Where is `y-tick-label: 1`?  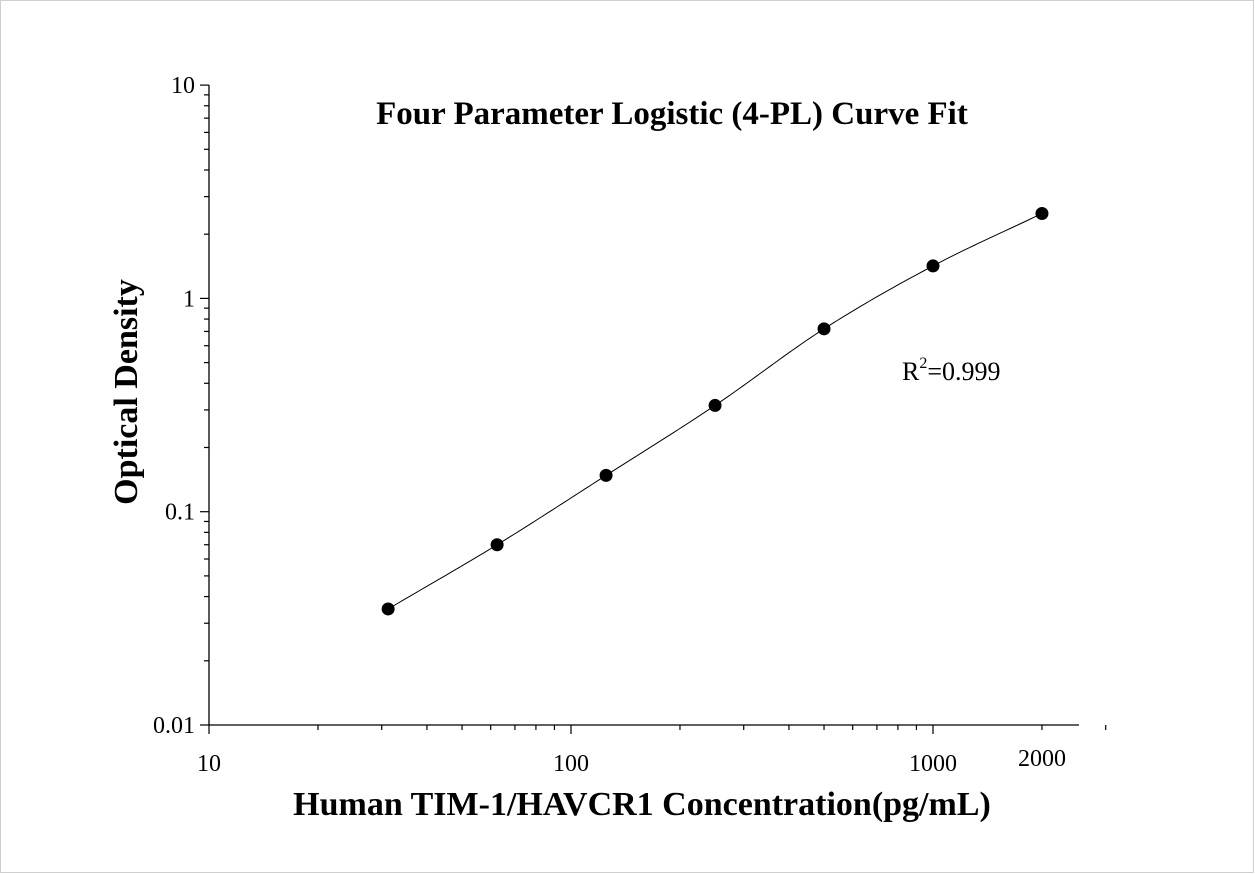
y-tick-label: 1 is located at coordinates (189, 299).